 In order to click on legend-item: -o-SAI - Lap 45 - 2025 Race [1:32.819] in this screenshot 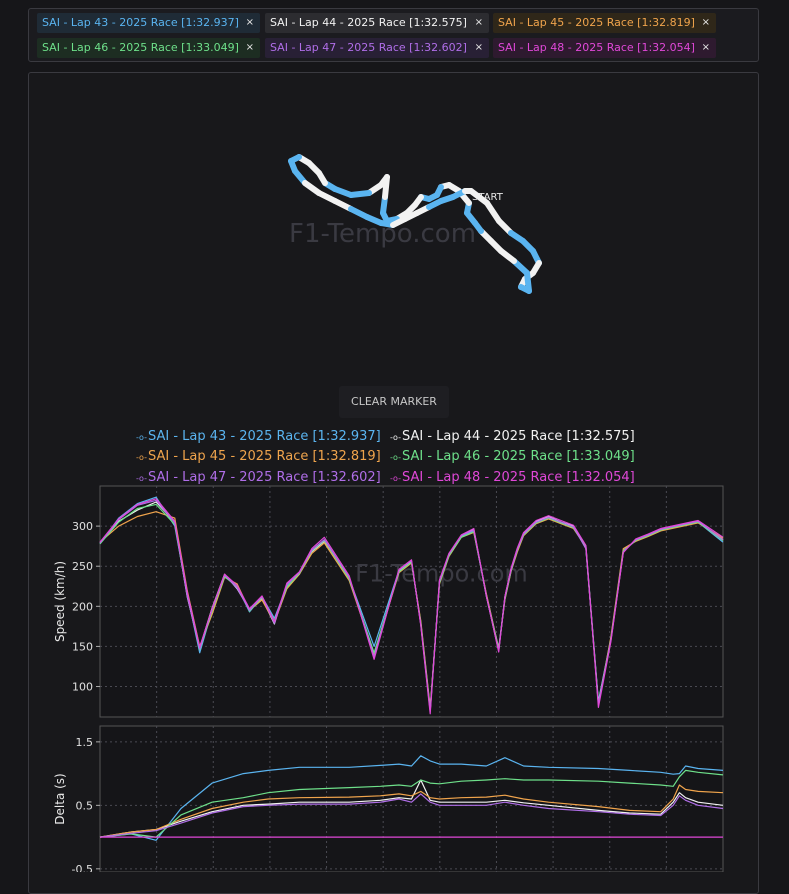, I will do `click(258, 457)`.